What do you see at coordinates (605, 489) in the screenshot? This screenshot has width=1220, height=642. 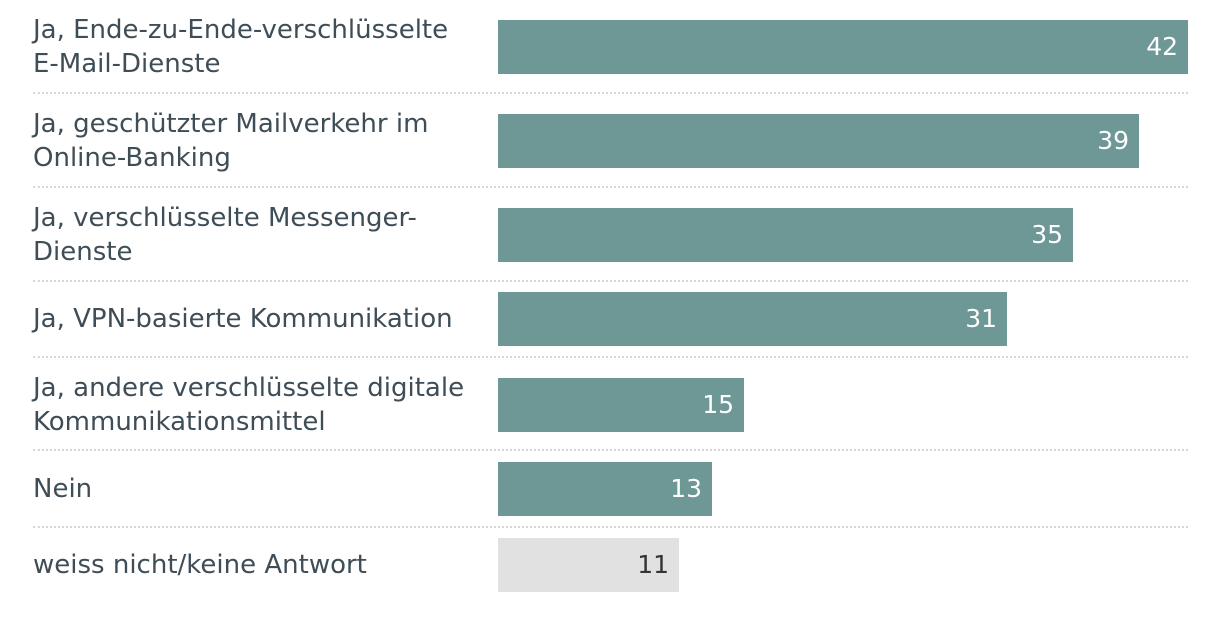 I see `bar: 13` at bounding box center [605, 489].